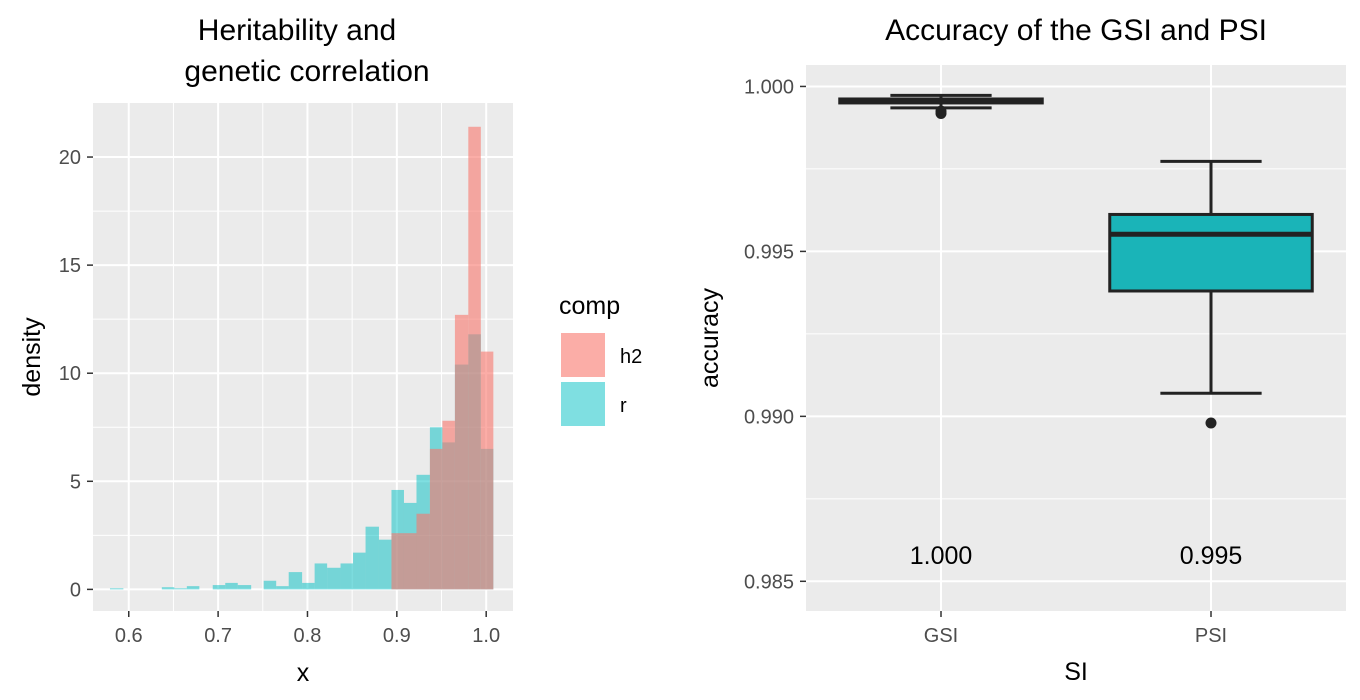  What do you see at coordinates (710, 337) in the screenshot?
I see `box-y-axis-label: accuracy` at bounding box center [710, 337].